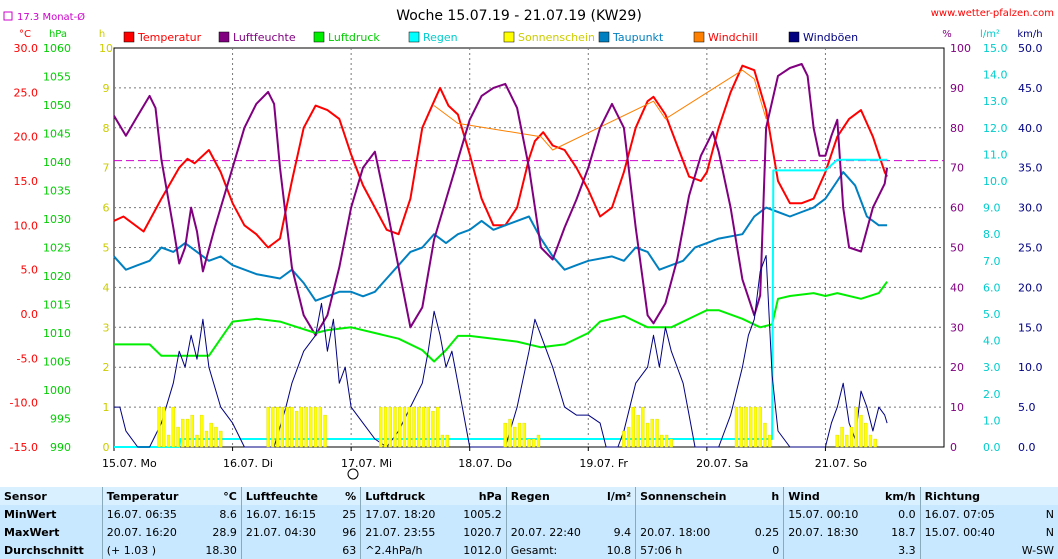 This screenshot has height=559, width=1058. Describe the element at coordinates (551, 496) in the screenshot. I see `stats-cell: Regen` at that location.